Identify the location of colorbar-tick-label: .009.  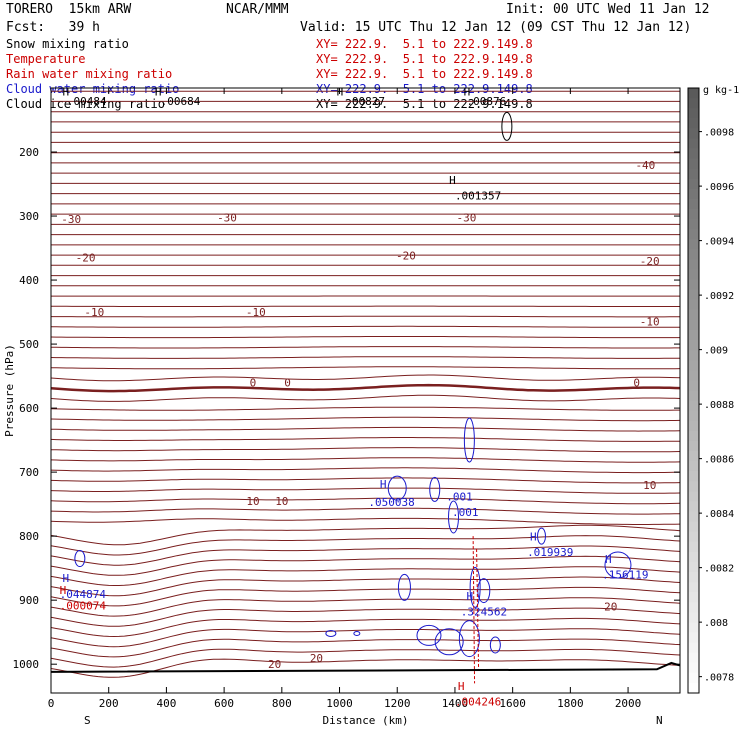
(716, 351).